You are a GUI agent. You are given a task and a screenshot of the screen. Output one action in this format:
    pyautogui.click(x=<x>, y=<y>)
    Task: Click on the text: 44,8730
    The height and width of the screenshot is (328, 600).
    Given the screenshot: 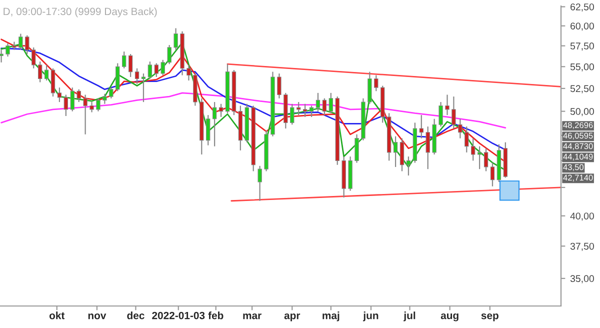 What is the action you would take?
    pyautogui.click(x=578, y=146)
    